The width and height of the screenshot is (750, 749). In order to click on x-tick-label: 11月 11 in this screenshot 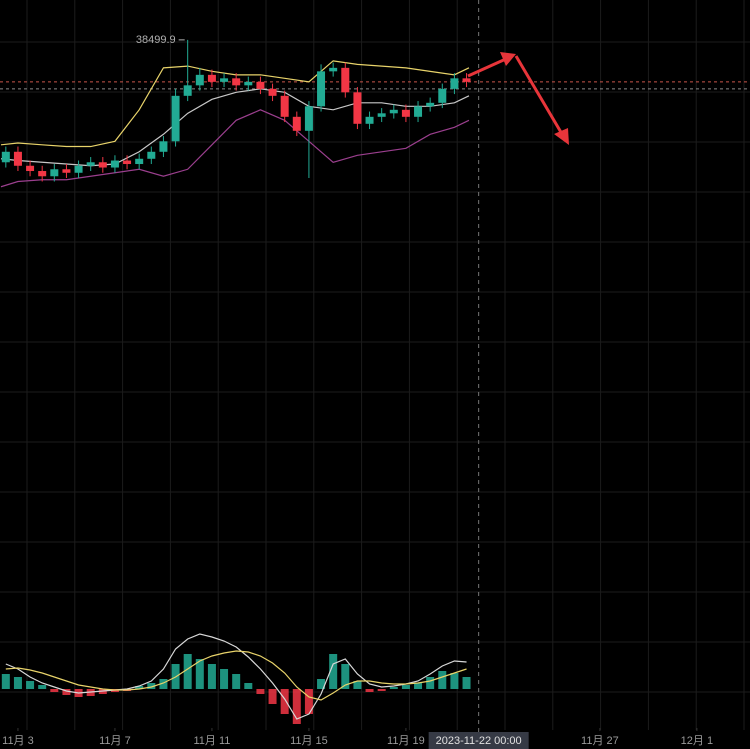, I will do `click(211, 741)`.